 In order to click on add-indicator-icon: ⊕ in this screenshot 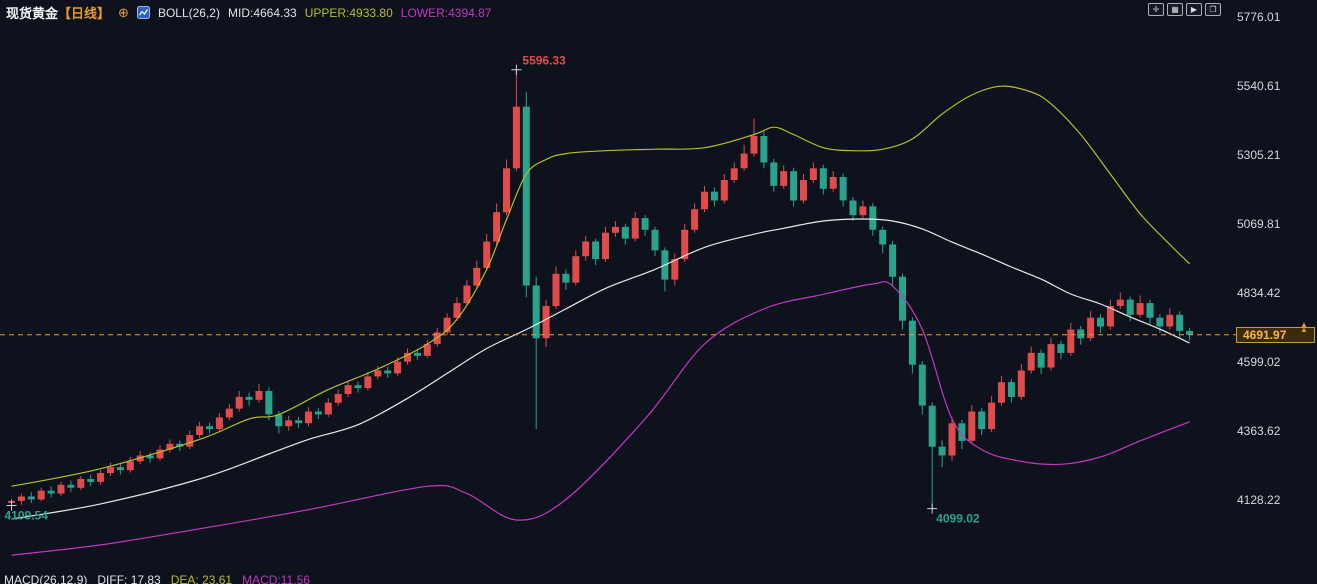, I will do `click(123, 12)`.